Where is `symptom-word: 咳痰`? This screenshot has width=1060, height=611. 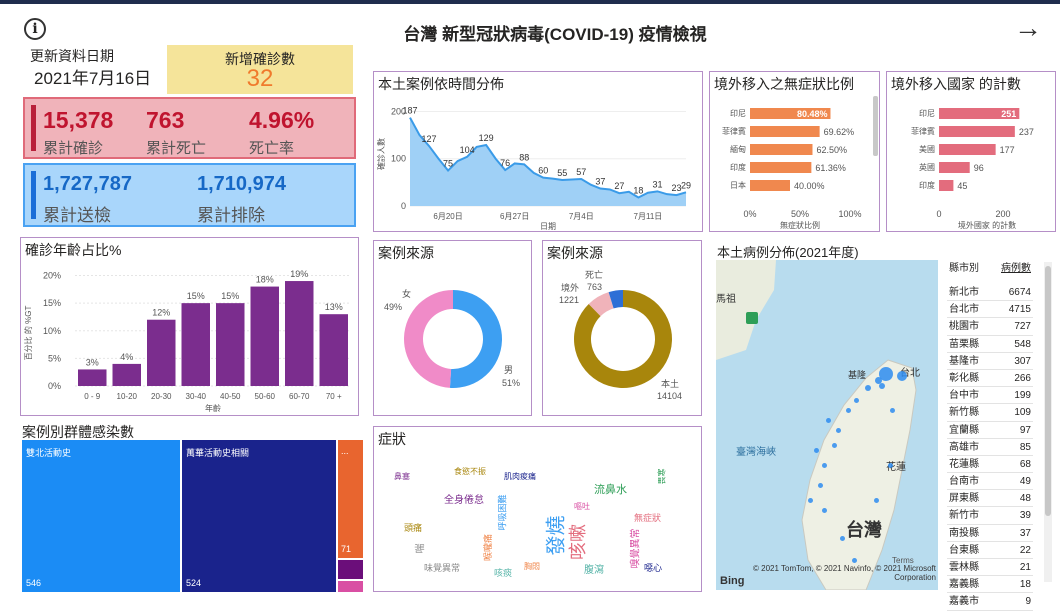
symptom-word: 咳痰 is located at coordinates (503, 574).